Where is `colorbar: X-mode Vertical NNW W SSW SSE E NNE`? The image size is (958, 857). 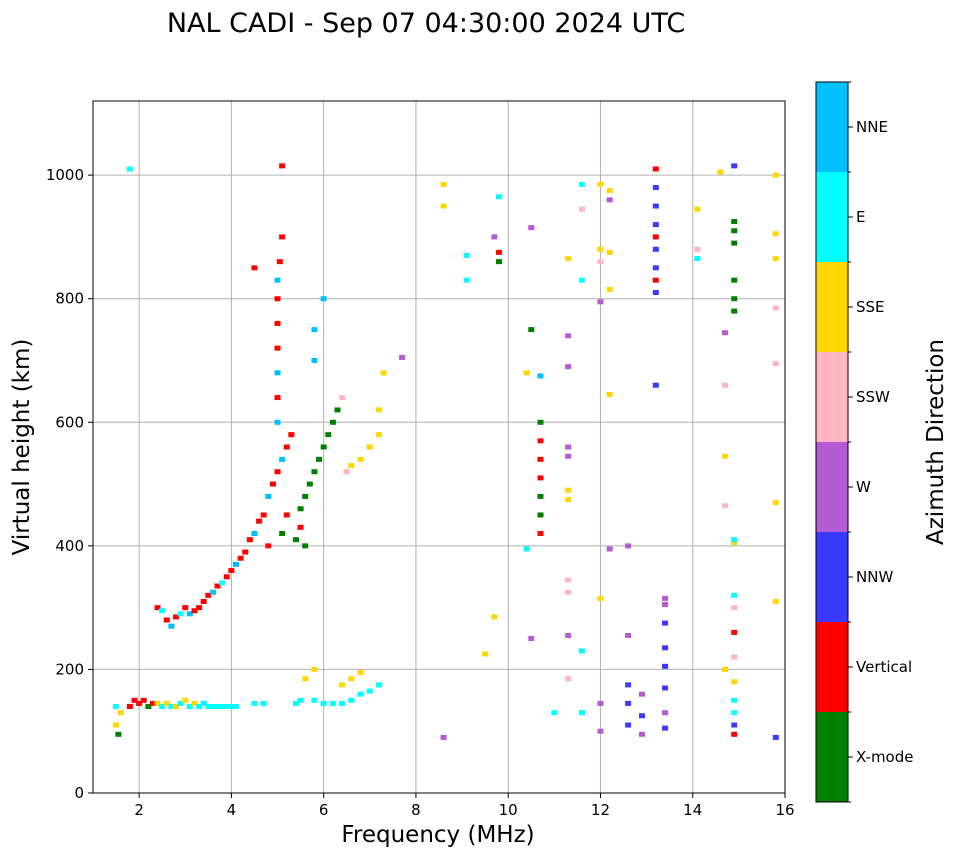
colorbar: X-mode Vertical NNW W SSW SSE E NNE is located at coordinates (864, 442).